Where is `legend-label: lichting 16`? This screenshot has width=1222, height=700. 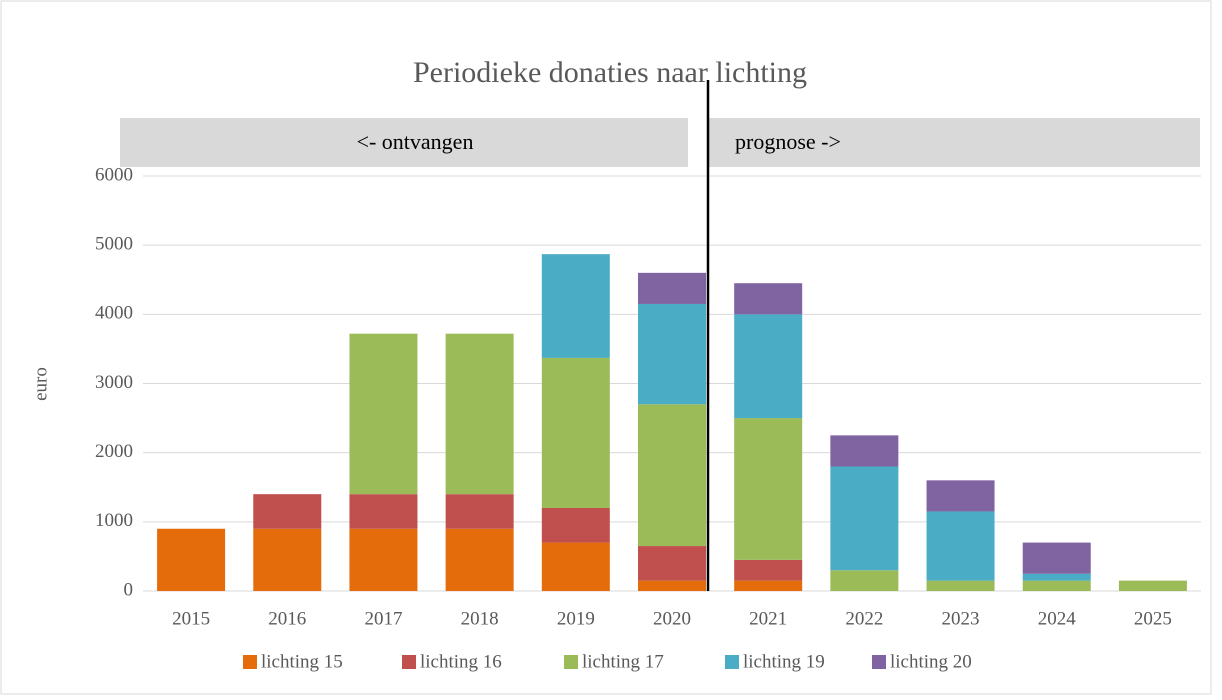
legend-label: lichting 16 is located at coordinates (461, 661).